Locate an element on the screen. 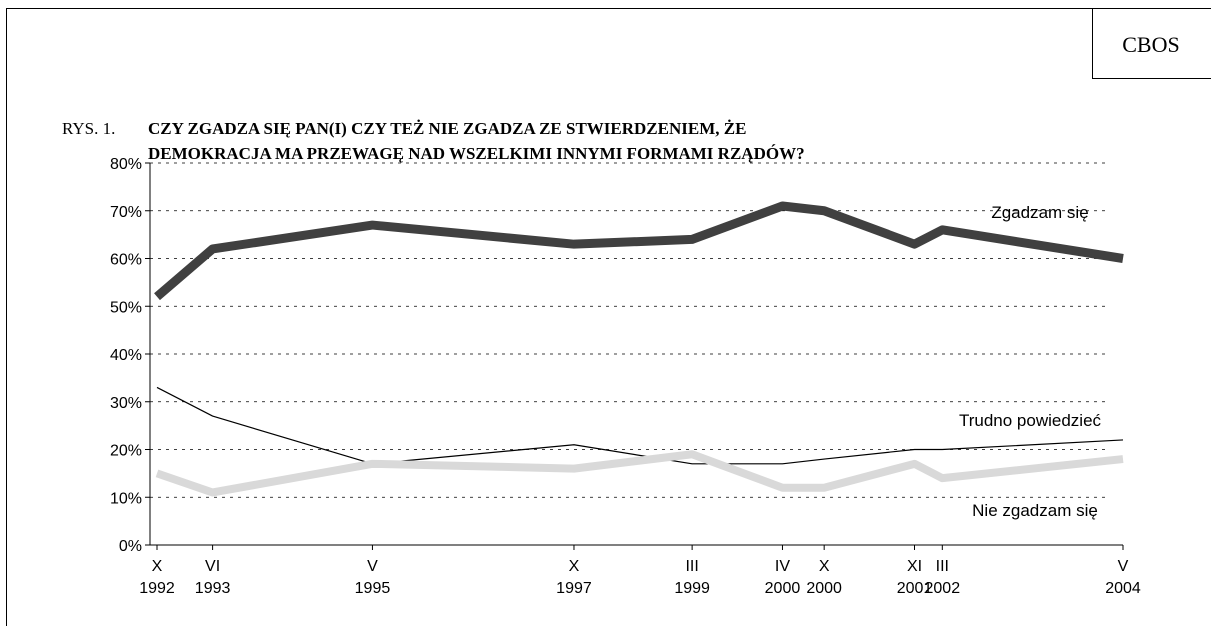  y-tick-label: 0% is located at coordinates (130, 546).